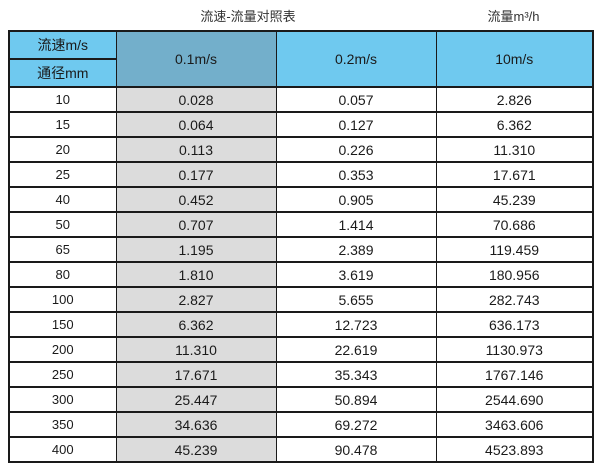  Describe the element at coordinates (196, 299) in the screenshot. I see `value-cell: 2.827` at that location.